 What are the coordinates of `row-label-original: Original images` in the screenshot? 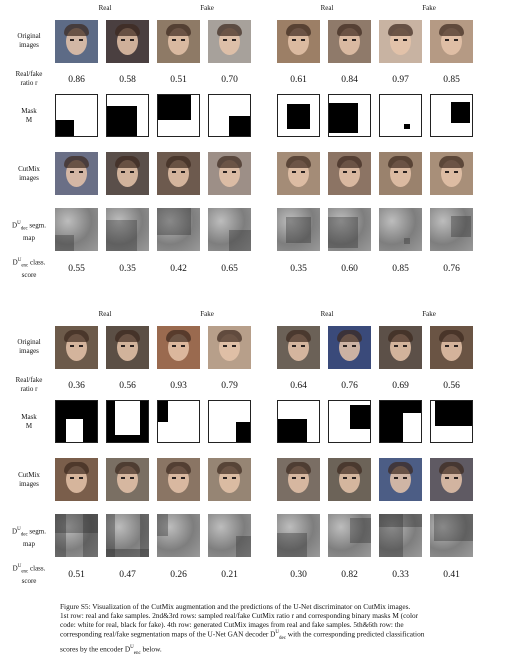 It's located at (29, 40).